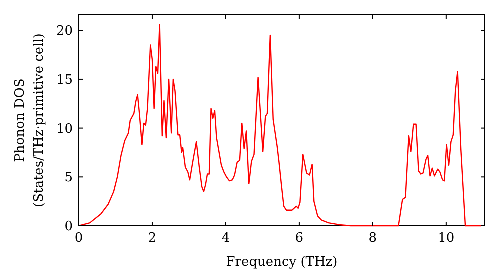 Image resolution: width=500 pixels, height=280 pixels. What do you see at coordinates (68, 227) in the screenshot?
I see `y-tick-label: 0` at bounding box center [68, 227].